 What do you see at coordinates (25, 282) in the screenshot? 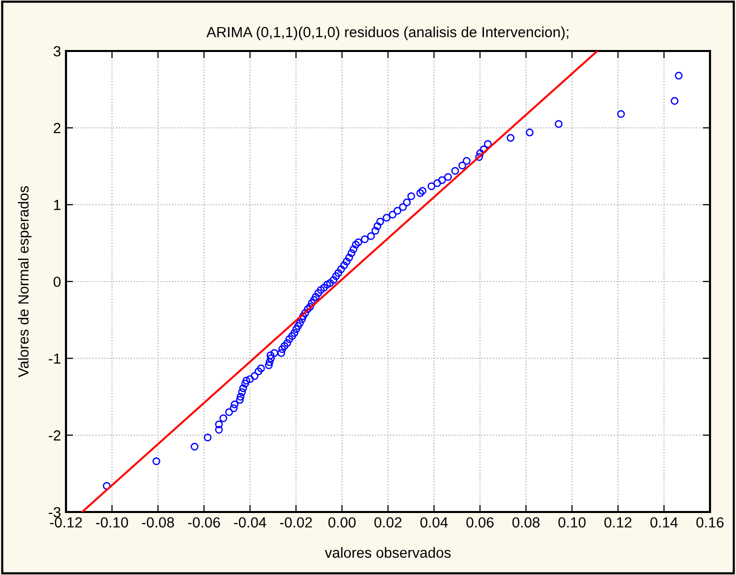
I see `y-axis-title: Valores de Normal esperados` at bounding box center [25, 282].